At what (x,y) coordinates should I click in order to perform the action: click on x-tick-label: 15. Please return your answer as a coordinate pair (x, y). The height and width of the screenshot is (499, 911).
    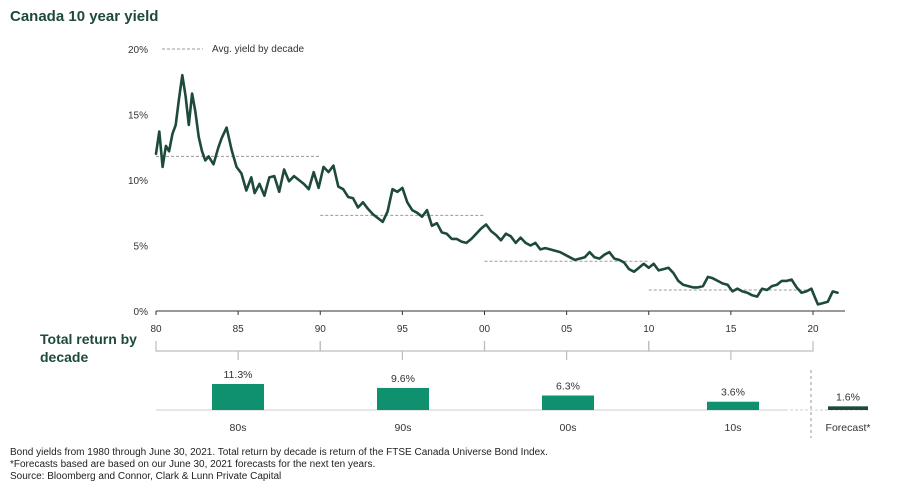
    Looking at the image, I should click on (731, 329).